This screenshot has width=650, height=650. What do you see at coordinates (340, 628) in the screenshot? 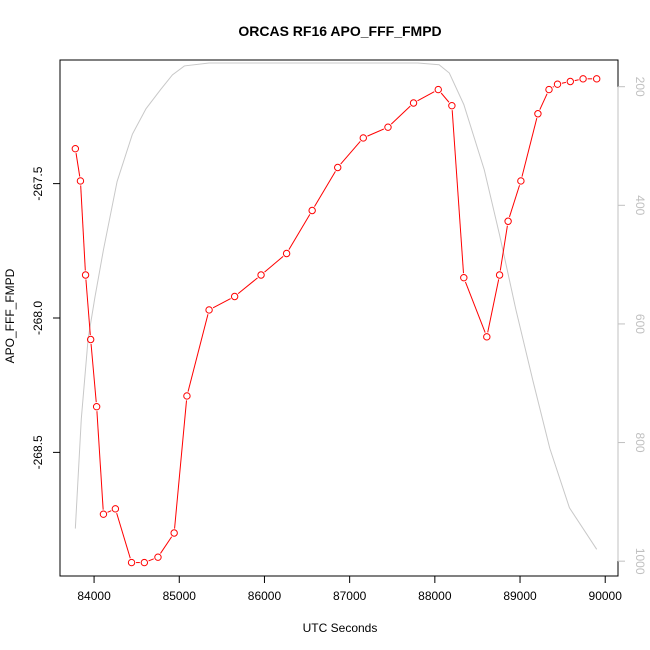
I see `x-axis-label: UTC Seconds` at bounding box center [340, 628].